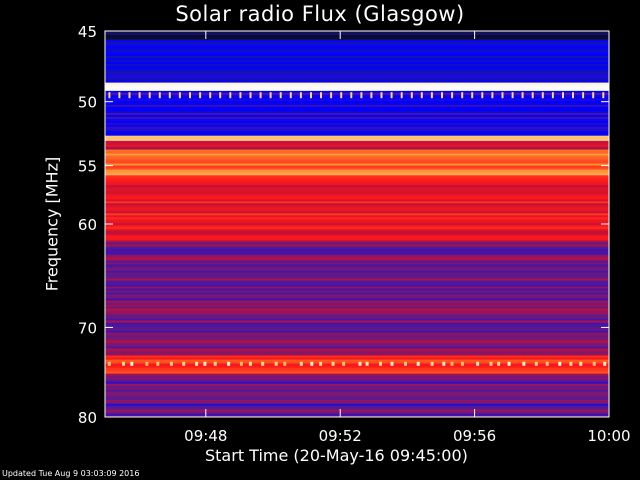 Image resolution: width=640 pixels, height=480 pixels. What do you see at coordinates (340, 436) in the screenshot?
I see `x-tick-label: 09:52` at bounding box center [340, 436].